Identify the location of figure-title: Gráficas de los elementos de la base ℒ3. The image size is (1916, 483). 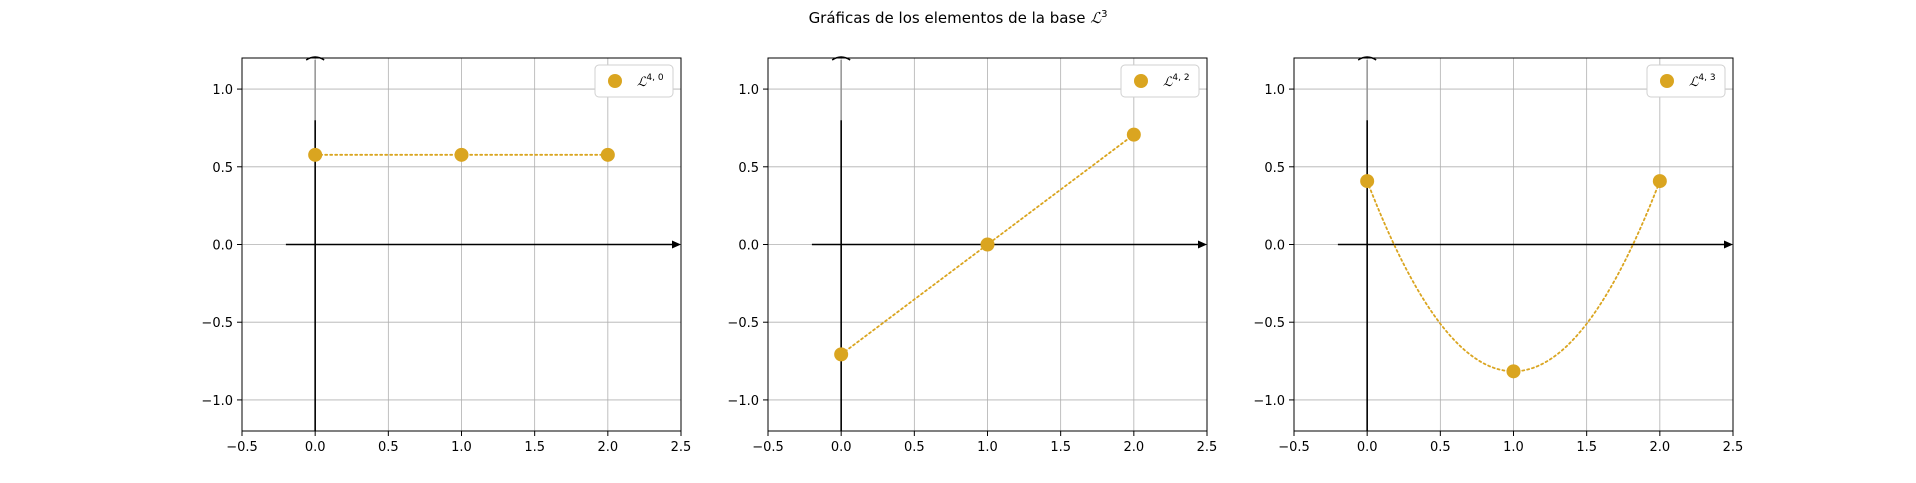
(958, 18).